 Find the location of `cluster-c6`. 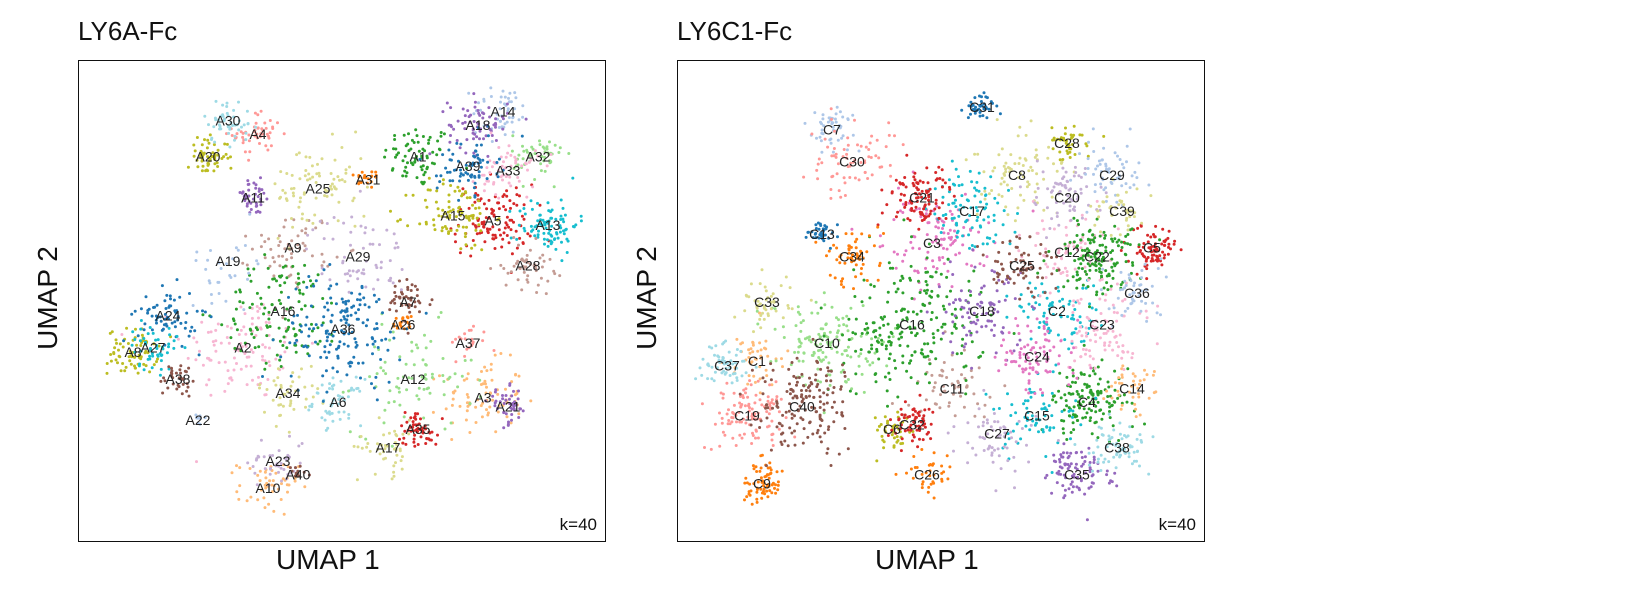

cluster-c6 is located at coordinates (894, 436).